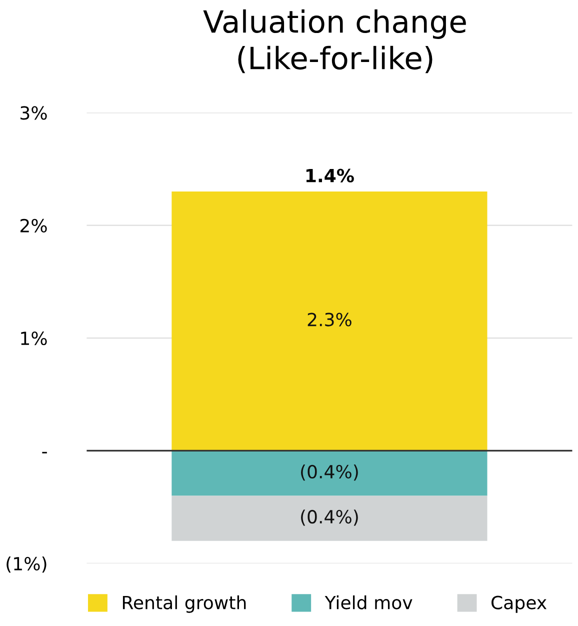  What do you see at coordinates (33, 225) in the screenshot?
I see `y-tick-label: 2%` at bounding box center [33, 225].